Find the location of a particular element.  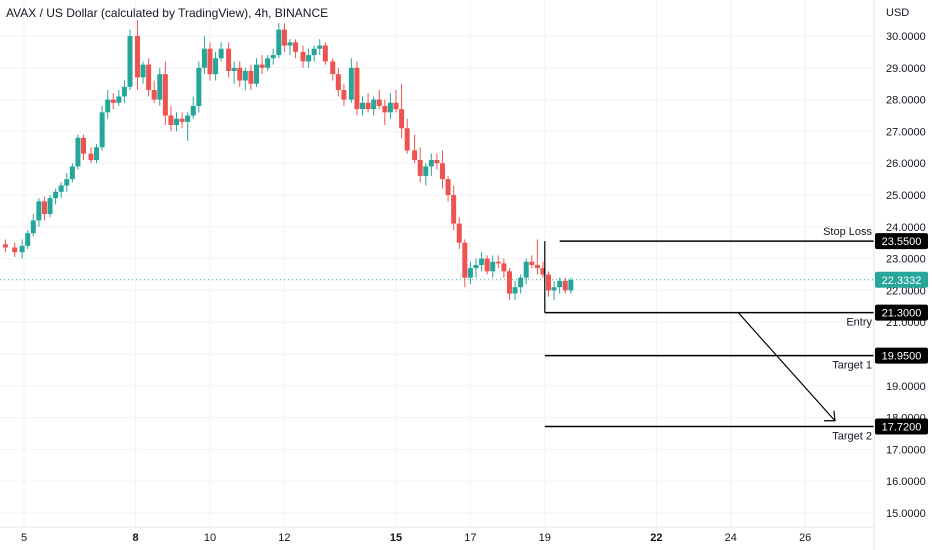

time-axis: 5 8 10 12 15 17 19 22 24 26 is located at coordinates (416, 538).